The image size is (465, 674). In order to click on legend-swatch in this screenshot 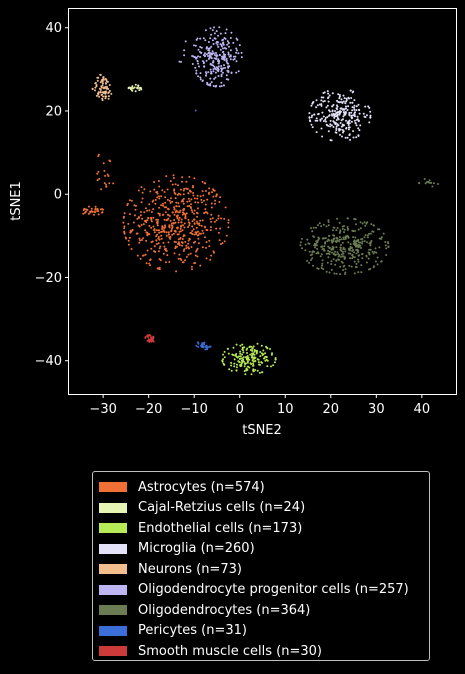, I will do `click(113, 548)`.